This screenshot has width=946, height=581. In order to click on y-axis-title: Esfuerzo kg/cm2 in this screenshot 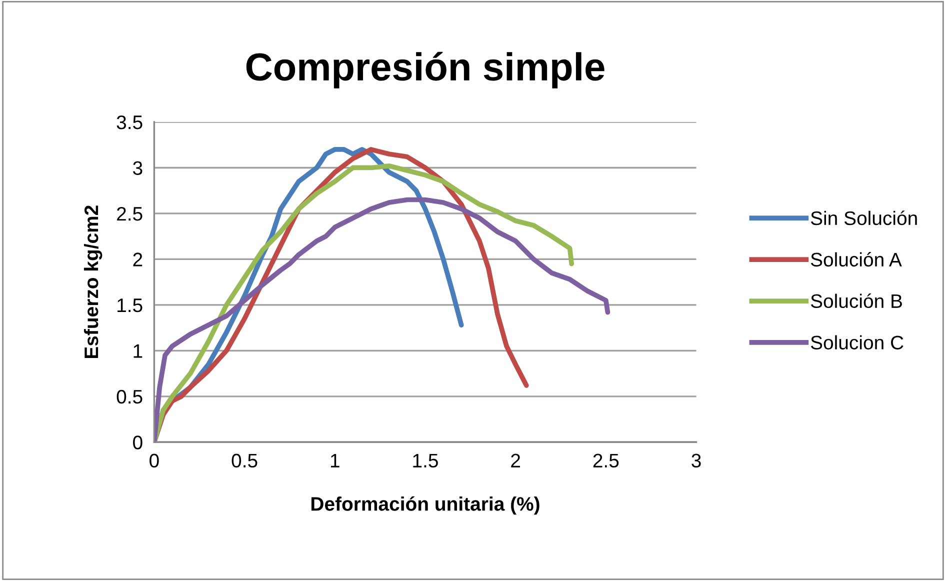, I will do `click(93, 282)`.